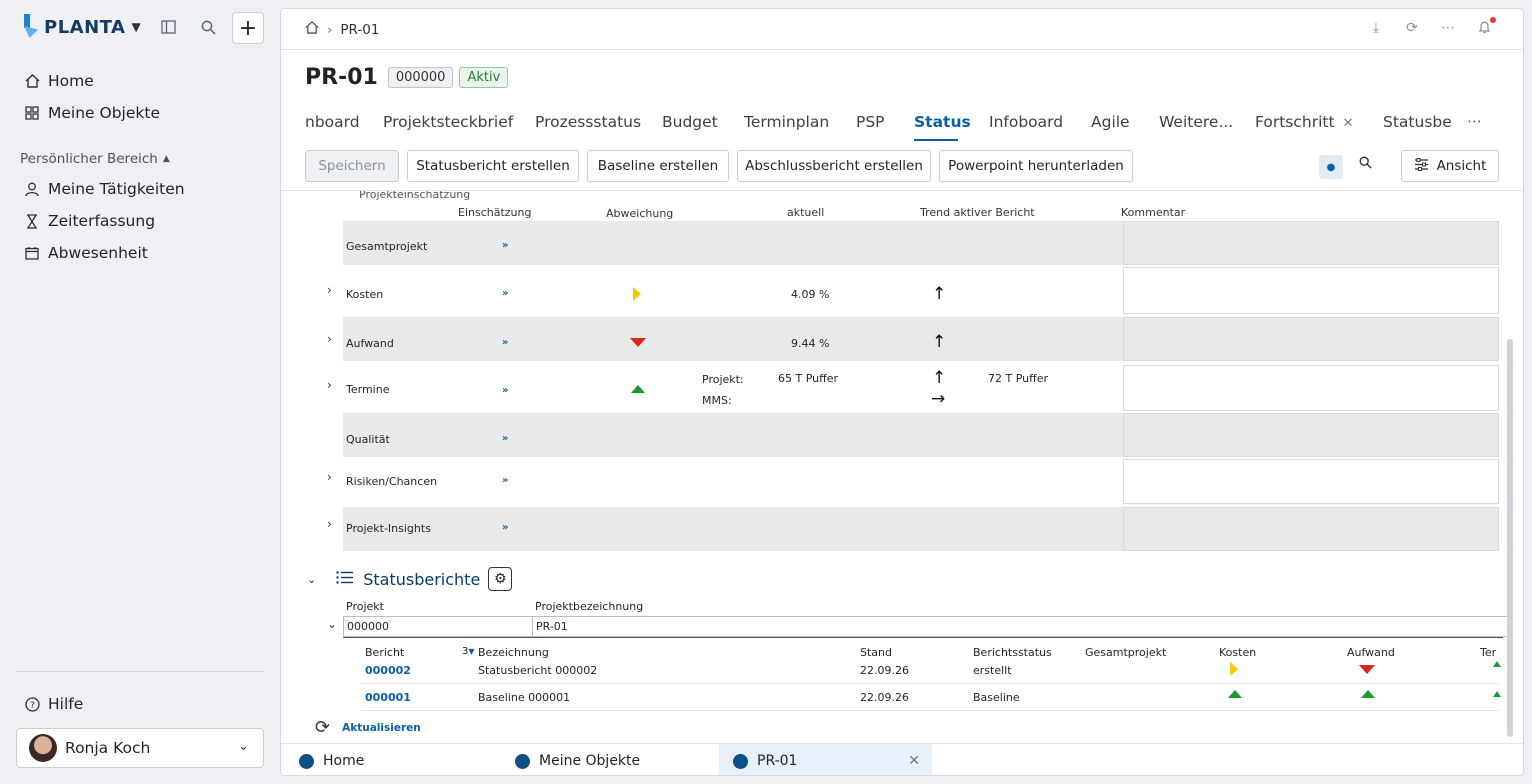  Describe the element at coordinates (825, 759) in the screenshot. I see `bottom-tab-pr-01: PR-01 ✕` at that location.